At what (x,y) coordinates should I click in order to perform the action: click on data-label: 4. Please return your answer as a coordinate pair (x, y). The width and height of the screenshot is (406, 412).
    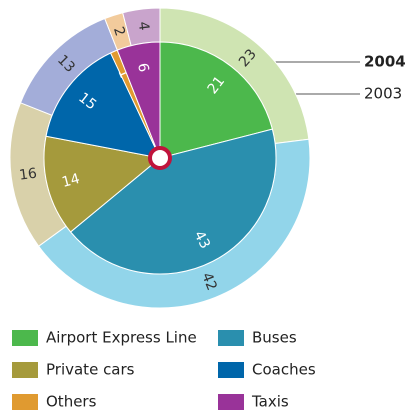
    Looking at the image, I should click on (143, 26).